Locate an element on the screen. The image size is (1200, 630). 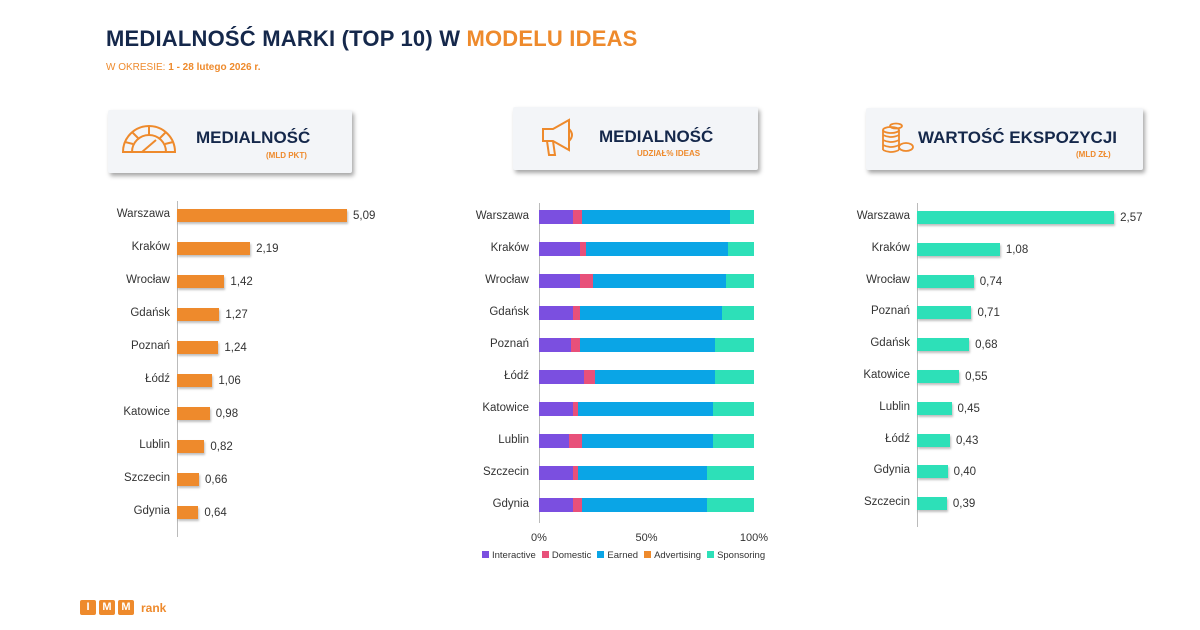
legend-item: Domestic is located at coordinates (566, 555).